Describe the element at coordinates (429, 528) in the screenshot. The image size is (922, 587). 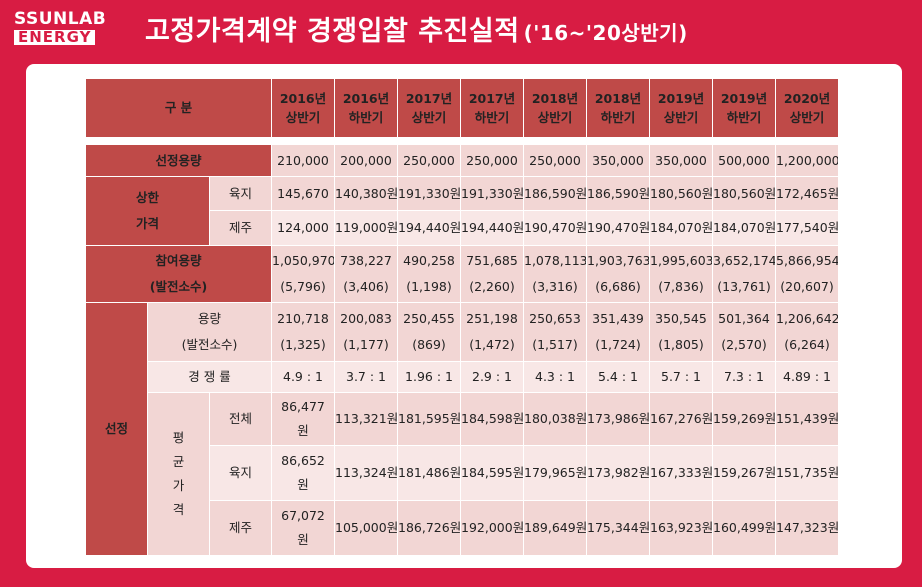
I see `value-cell: 186,726원` at that location.